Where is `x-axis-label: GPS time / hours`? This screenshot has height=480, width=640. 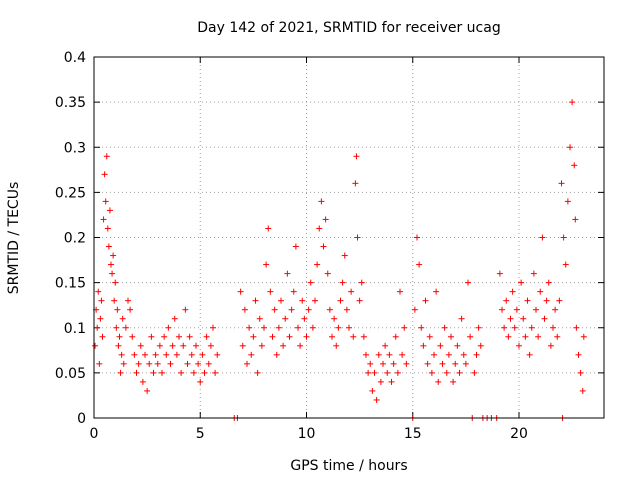
x-axis-label: GPS time / hours is located at coordinates (348, 466).